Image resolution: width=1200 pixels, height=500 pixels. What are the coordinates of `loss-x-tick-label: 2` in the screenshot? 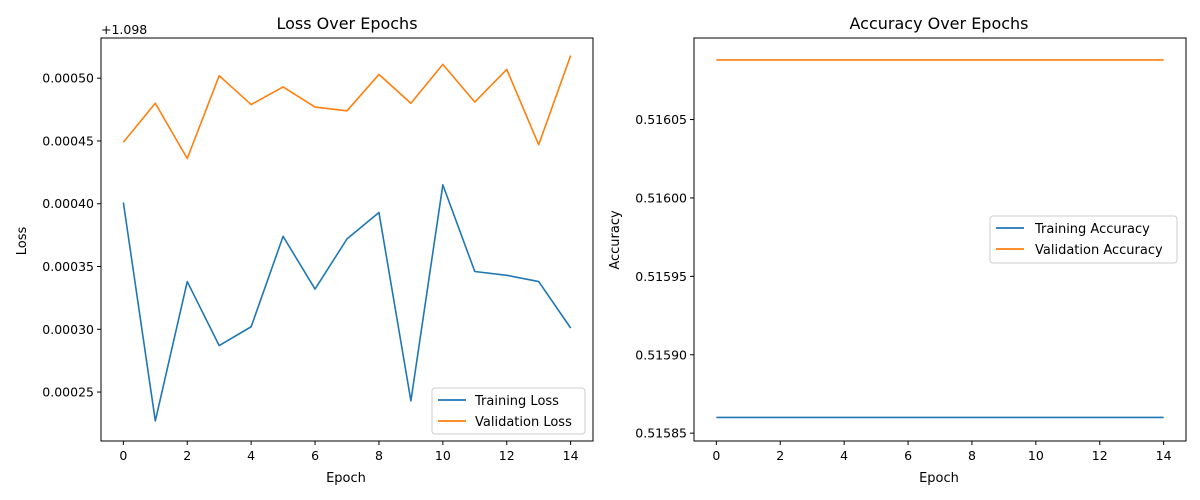 It's located at (187, 455).